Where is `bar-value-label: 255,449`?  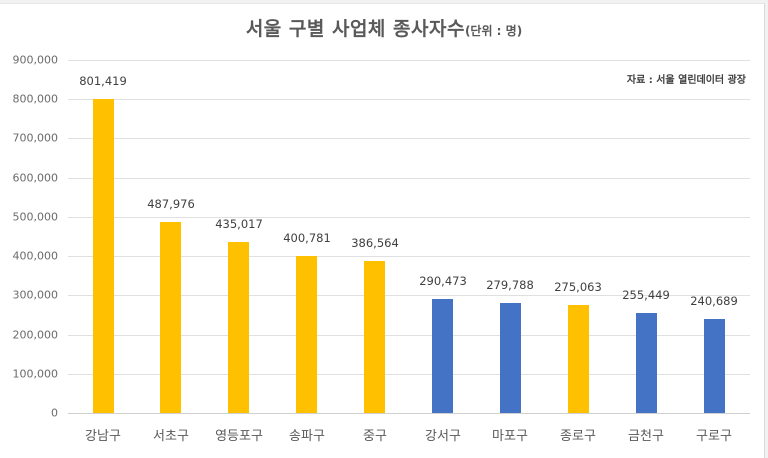
bar-value-label: 255,449 is located at coordinates (646, 295).